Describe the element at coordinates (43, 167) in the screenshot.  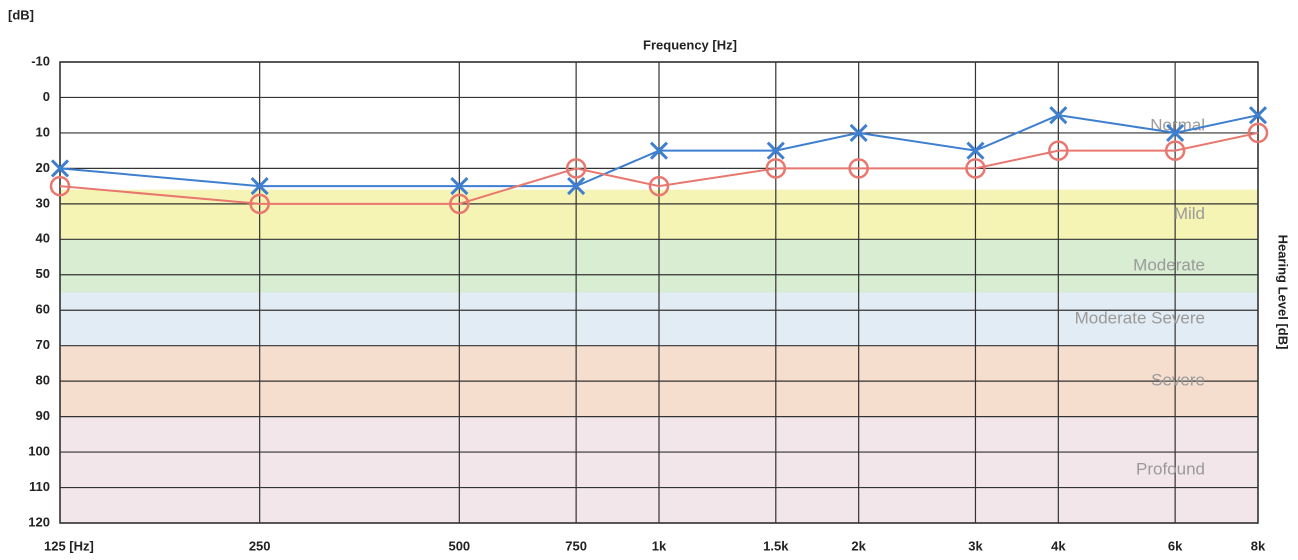
I see `y-tick-label: 20` at that location.